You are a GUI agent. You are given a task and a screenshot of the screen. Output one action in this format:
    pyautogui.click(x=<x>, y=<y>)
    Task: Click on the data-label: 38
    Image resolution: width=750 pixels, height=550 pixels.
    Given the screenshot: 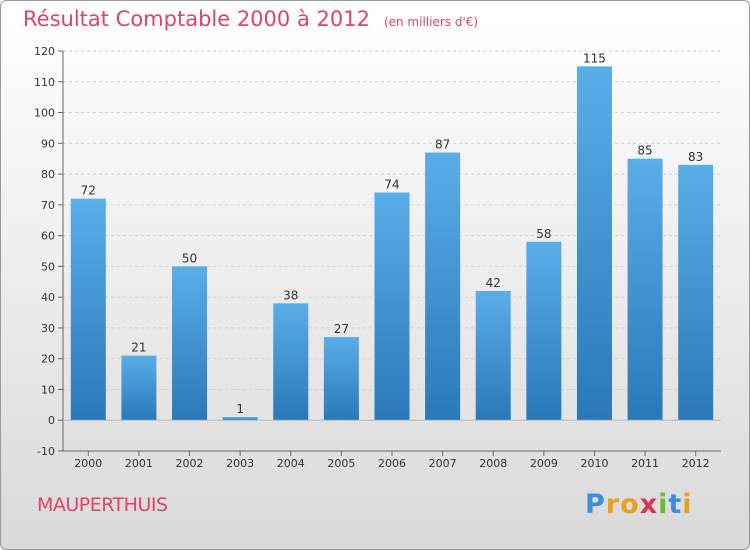 What is the action you would take?
    pyautogui.click(x=290, y=295)
    